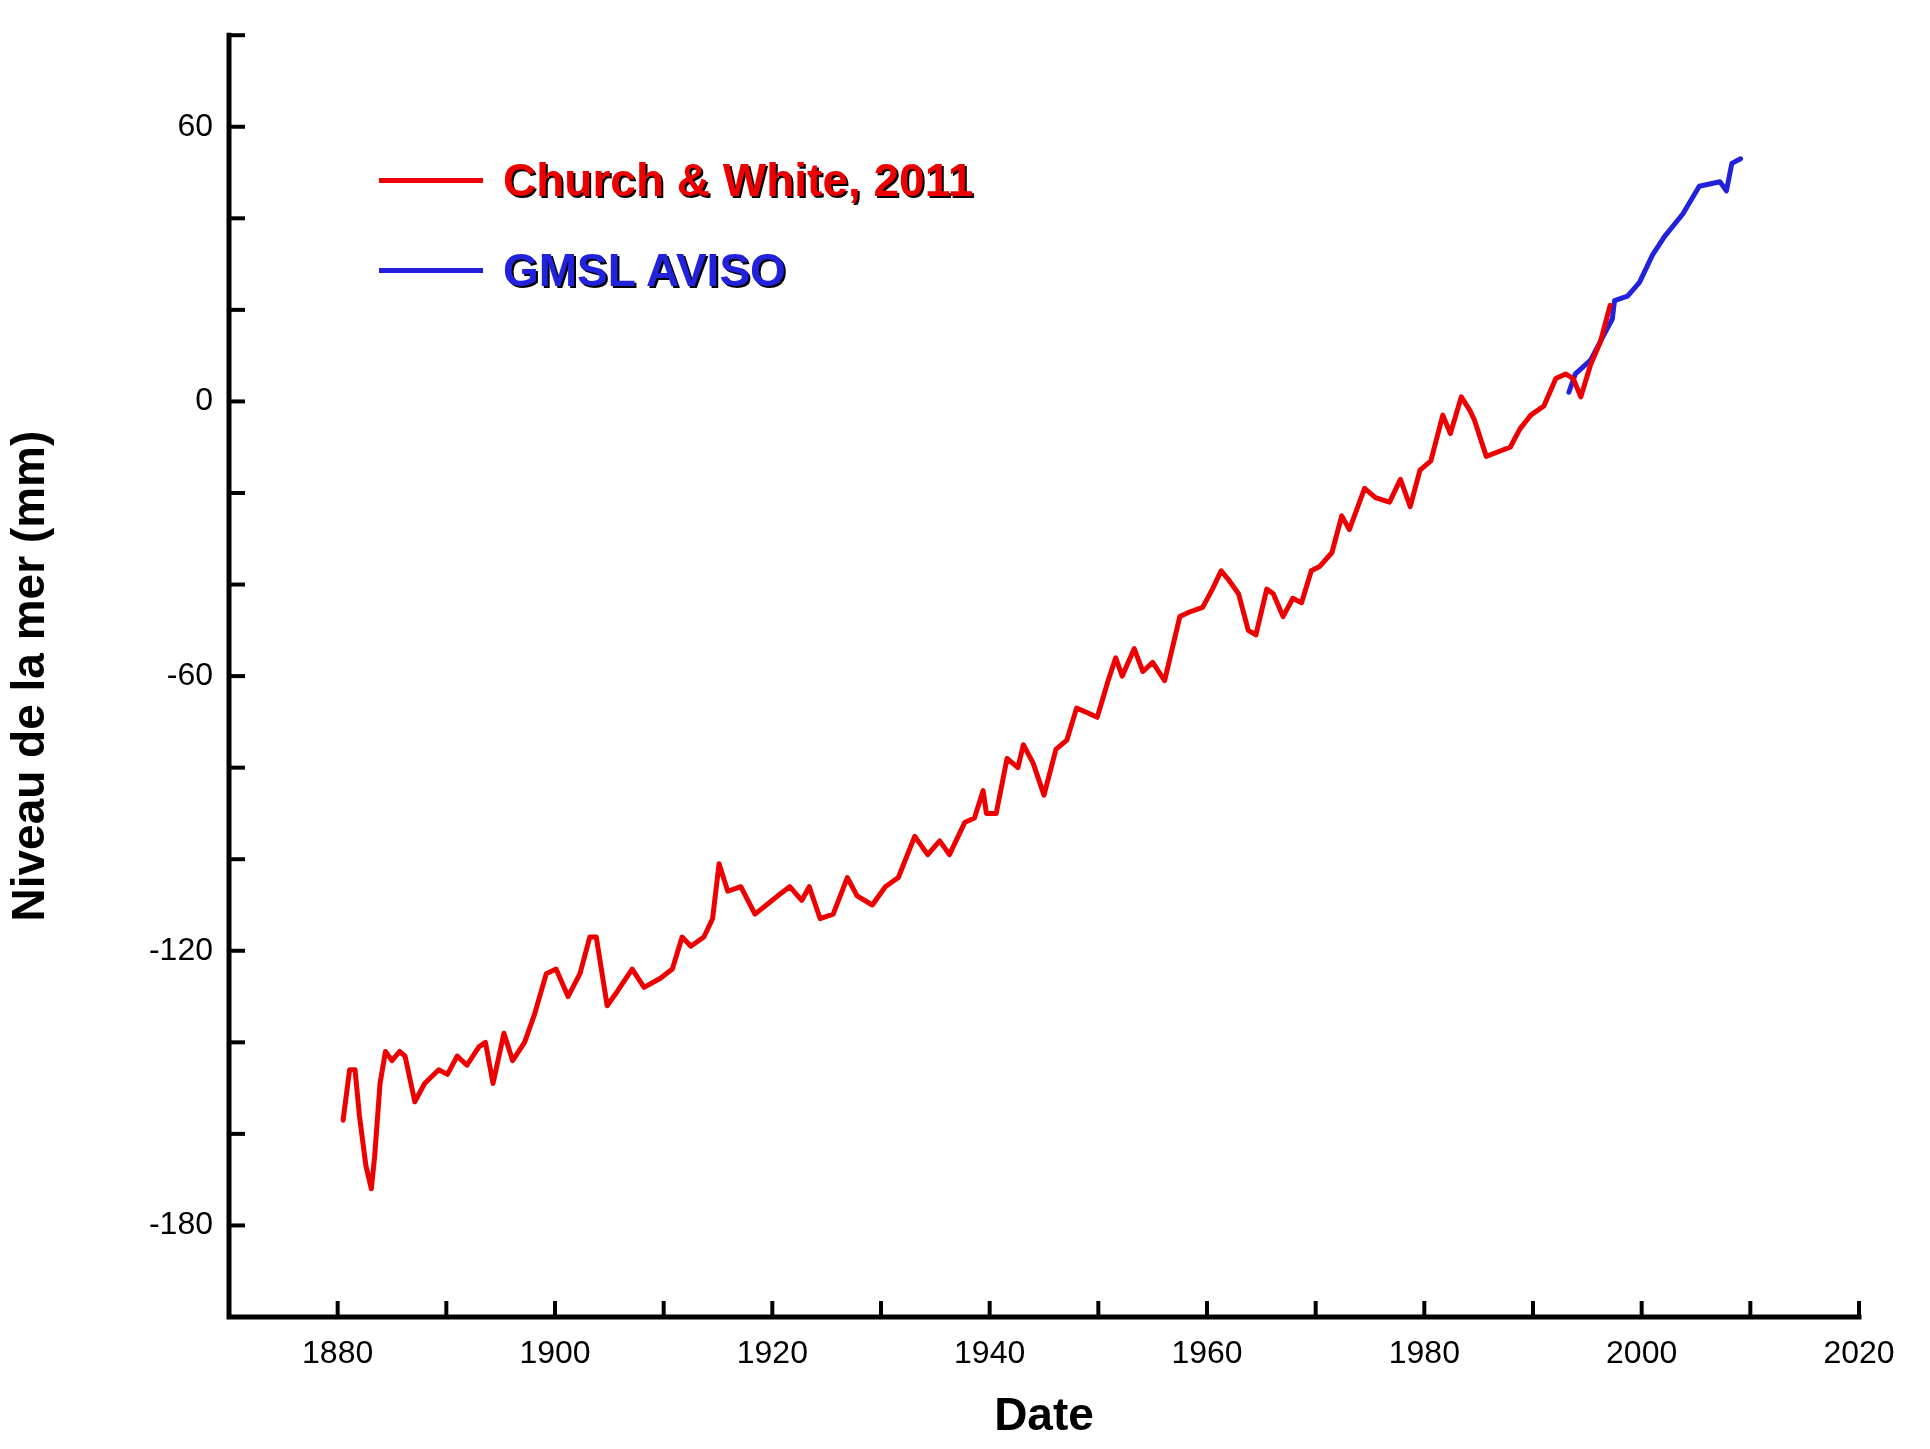 The height and width of the screenshot is (1449, 1930). What do you see at coordinates (644, 270) in the screenshot?
I see `legend-label: GMSL AVISO` at bounding box center [644, 270].